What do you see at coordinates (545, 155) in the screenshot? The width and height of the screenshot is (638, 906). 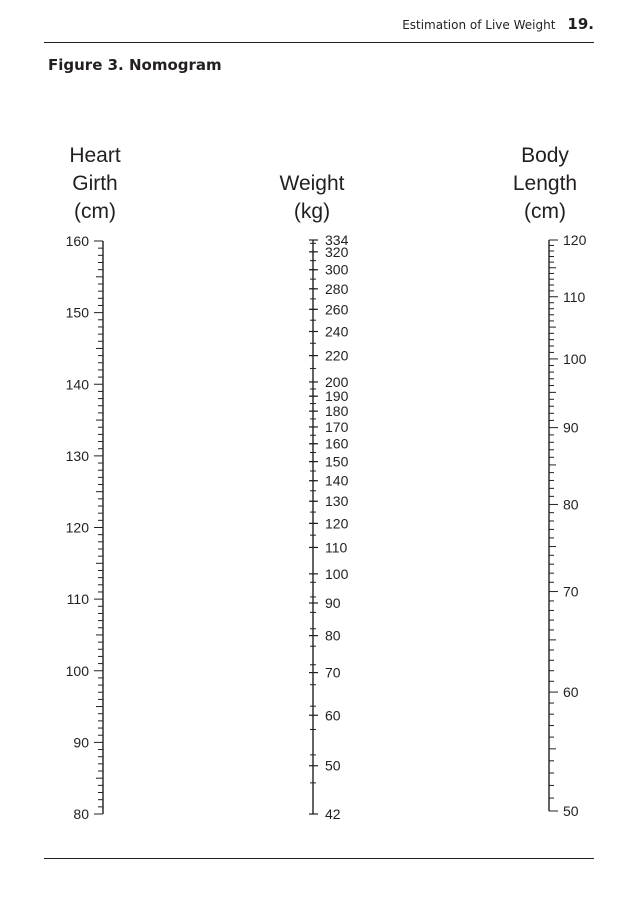 I see `body-length-title-line: Body` at bounding box center [545, 155].